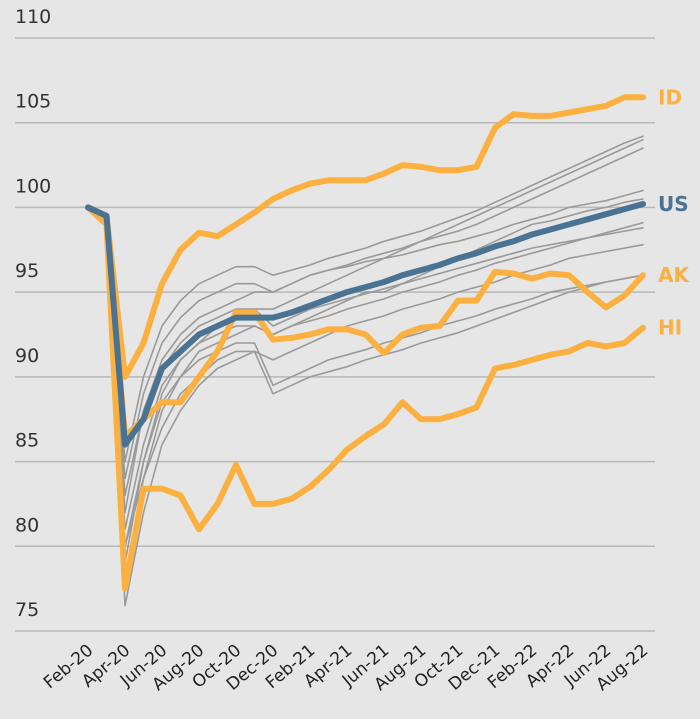 Image resolution: width=700 pixels, height=719 pixels. Describe the element at coordinates (674, 275) in the screenshot. I see `series-label: AK` at that location.